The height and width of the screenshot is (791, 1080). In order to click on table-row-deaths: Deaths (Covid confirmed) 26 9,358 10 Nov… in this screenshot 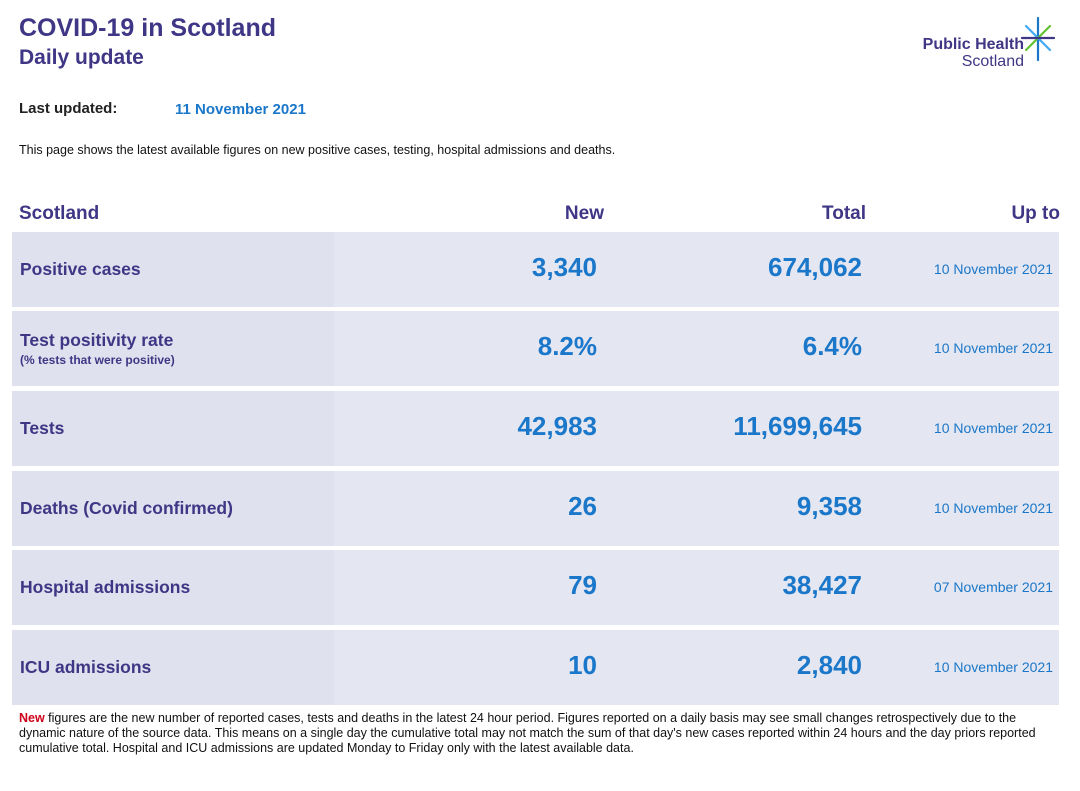, I will do `click(535, 508)`.